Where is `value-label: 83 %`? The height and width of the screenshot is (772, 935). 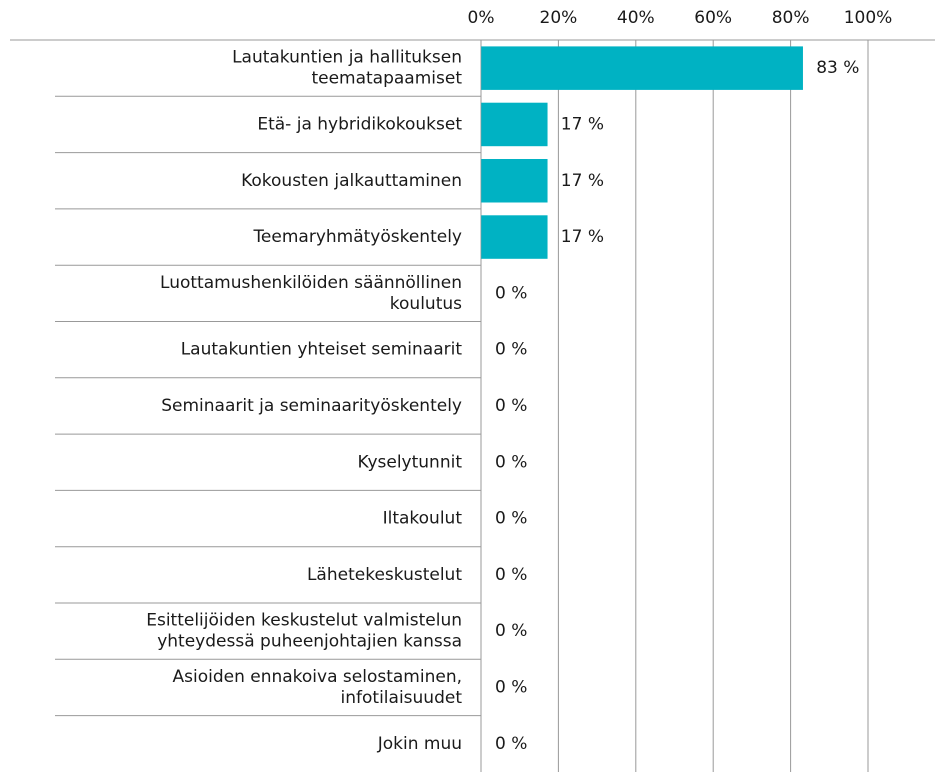
value-label: 83 % is located at coordinates (837, 68).